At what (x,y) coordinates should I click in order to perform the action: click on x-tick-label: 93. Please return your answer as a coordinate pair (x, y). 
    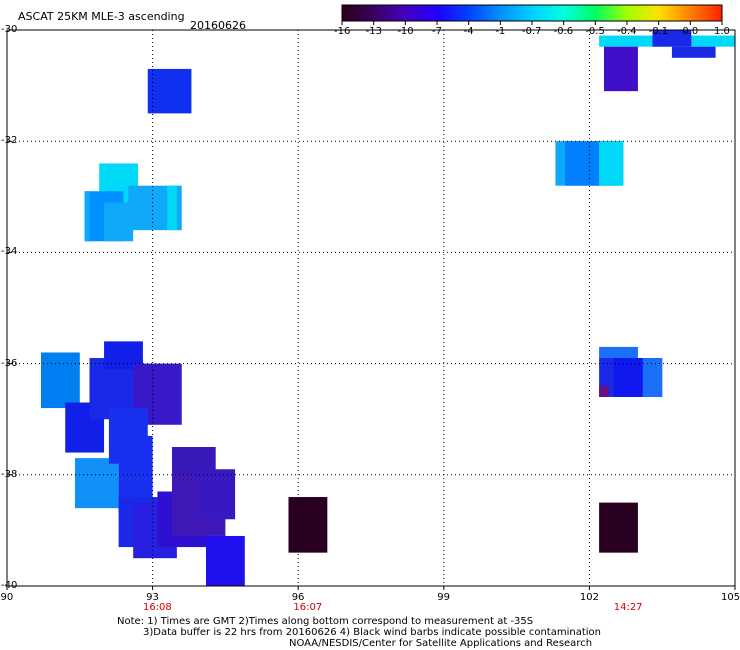
    Looking at the image, I should click on (152, 597).